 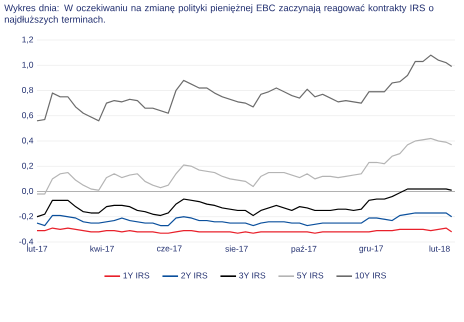 What do you see at coordinates (371, 250) in the screenshot?
I see `x-tick-label: gru-17` at bounding box center [371, 250].